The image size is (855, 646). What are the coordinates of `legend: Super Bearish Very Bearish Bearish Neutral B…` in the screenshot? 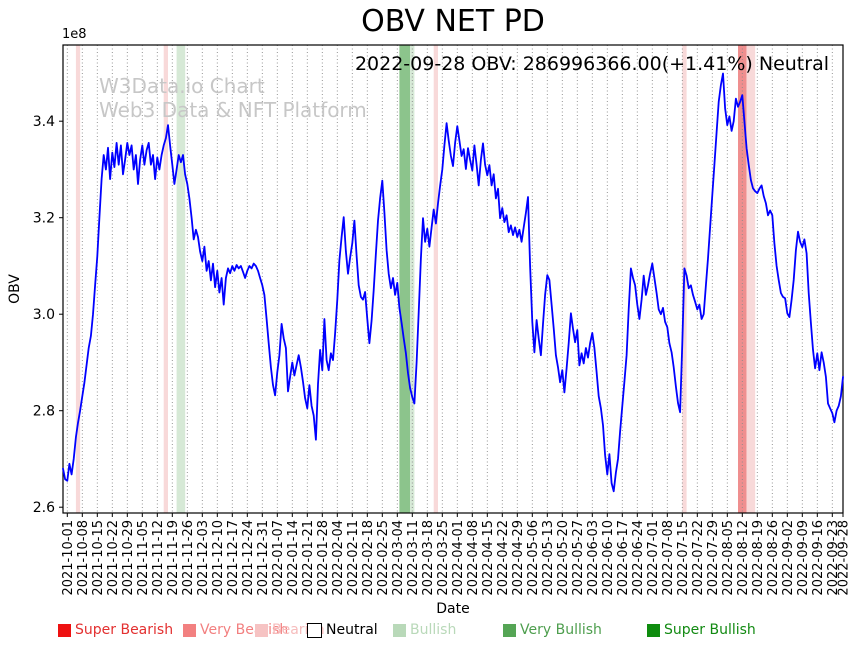 It's located at (427, 633).